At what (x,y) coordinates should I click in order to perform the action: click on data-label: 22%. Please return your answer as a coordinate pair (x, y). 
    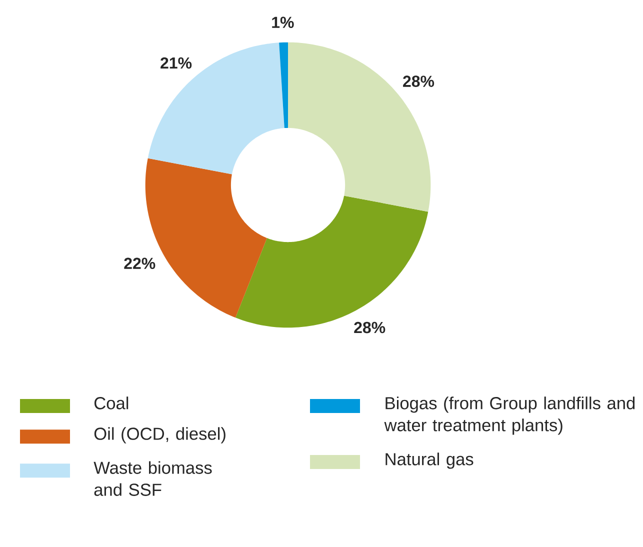
    Looking at the image, I should click on (140, 264).